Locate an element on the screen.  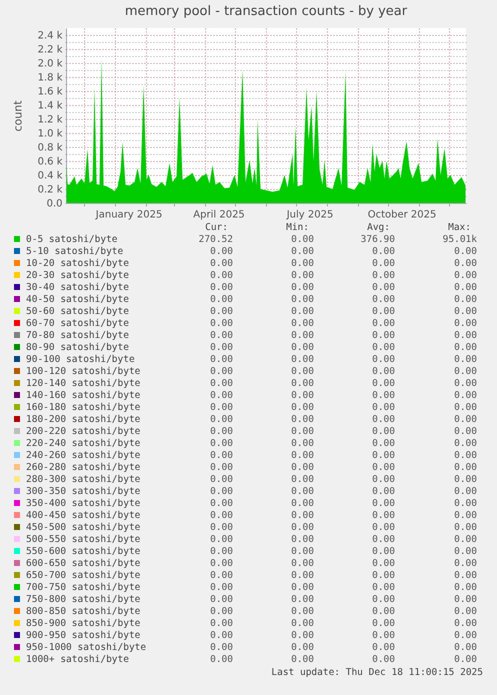
y-tick-label: 2.4 k is located at coordinates (50, 36).